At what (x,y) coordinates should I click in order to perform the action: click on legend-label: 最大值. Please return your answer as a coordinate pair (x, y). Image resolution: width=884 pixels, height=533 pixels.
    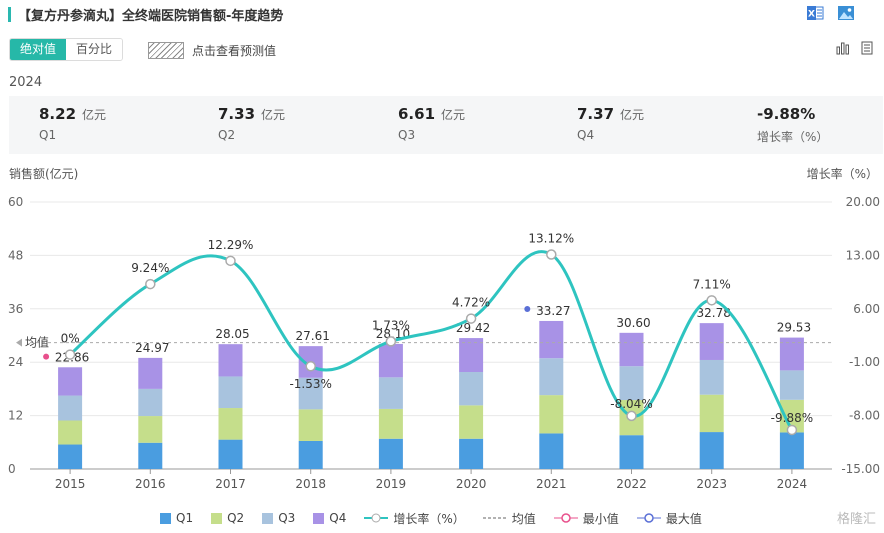
    Looking at the image, I should click on (683, 518).